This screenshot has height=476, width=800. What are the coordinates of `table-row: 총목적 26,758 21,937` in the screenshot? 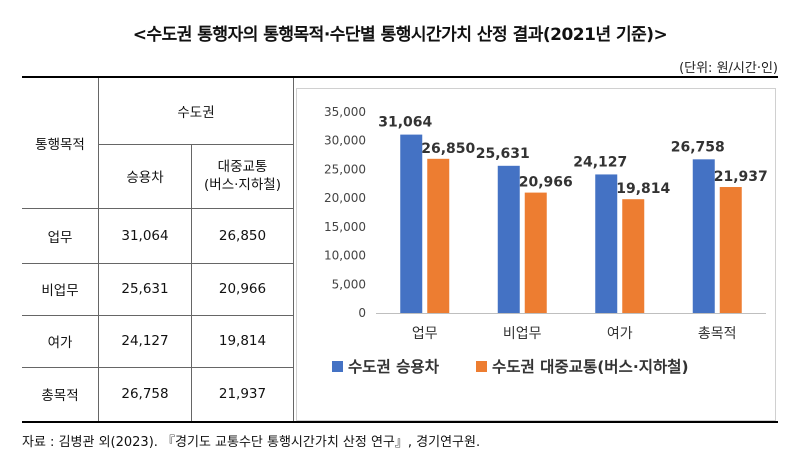 It's located at (158, 393).